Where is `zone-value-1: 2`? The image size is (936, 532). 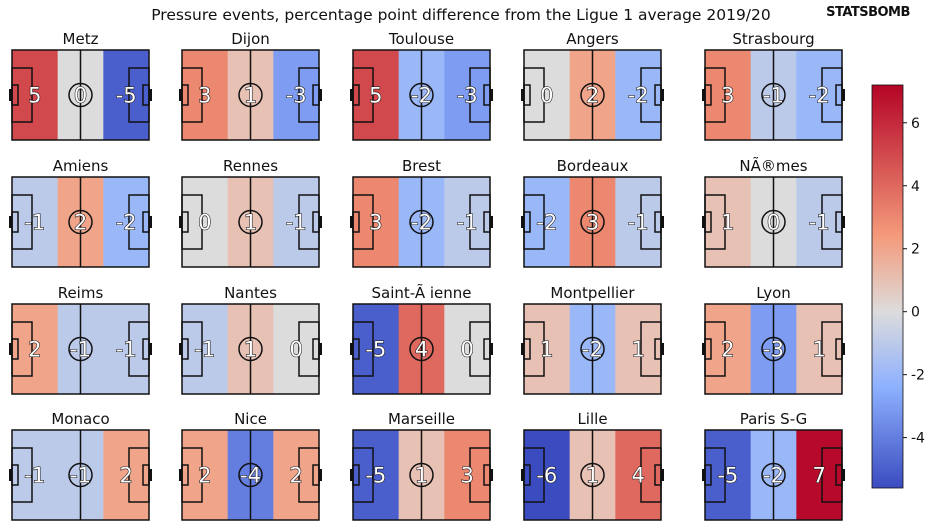 zone-value-1: 2 is located at coordinates (34, 350).